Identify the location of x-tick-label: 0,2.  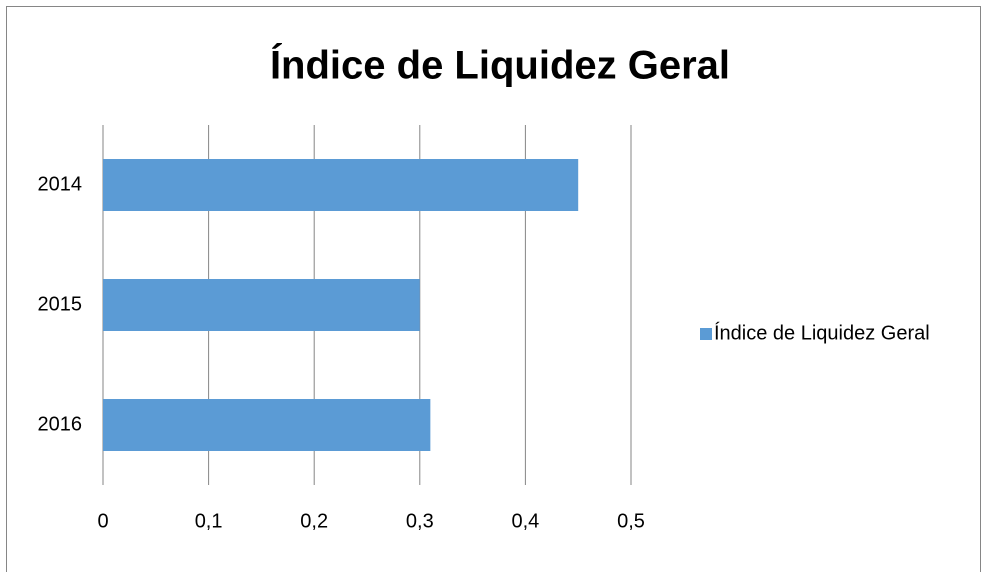
(314, 521).